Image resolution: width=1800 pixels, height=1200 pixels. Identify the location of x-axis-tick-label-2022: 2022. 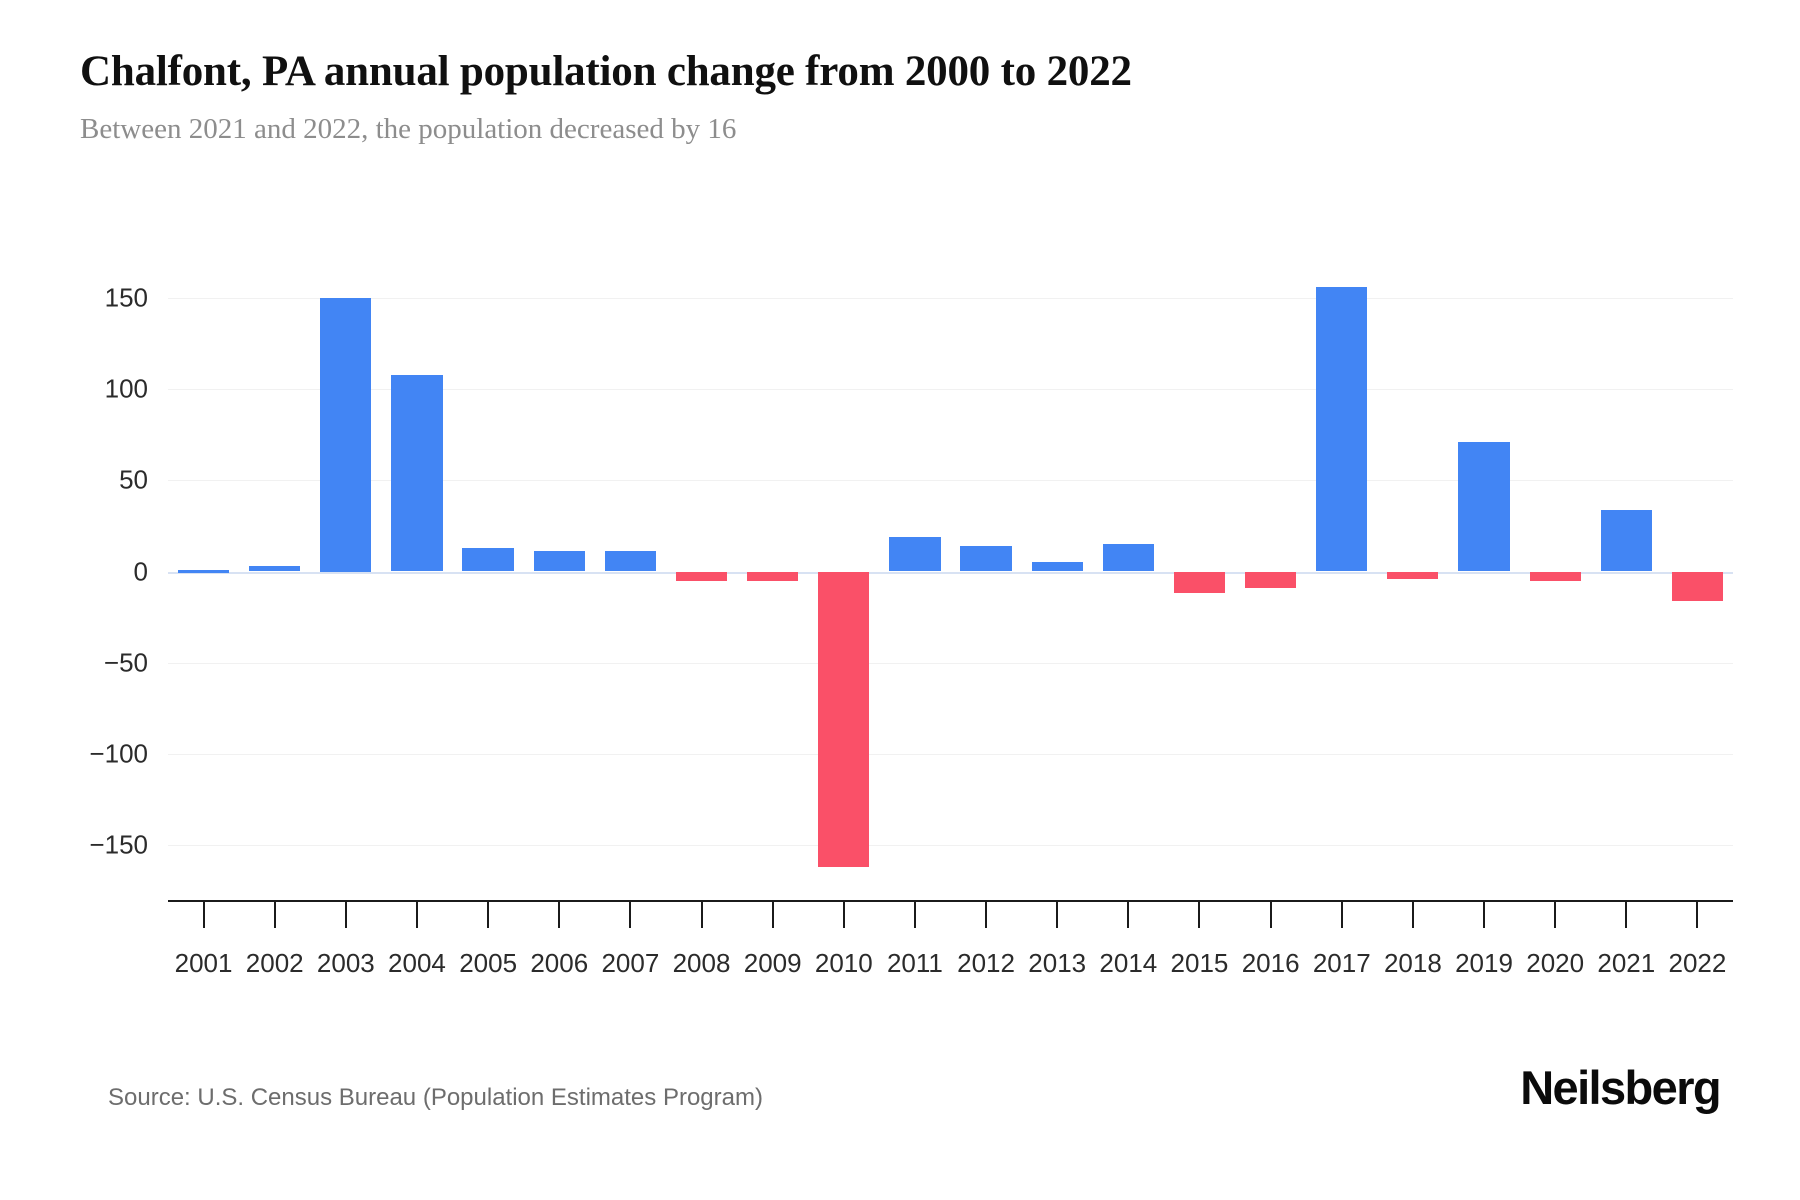
(1697, 963).